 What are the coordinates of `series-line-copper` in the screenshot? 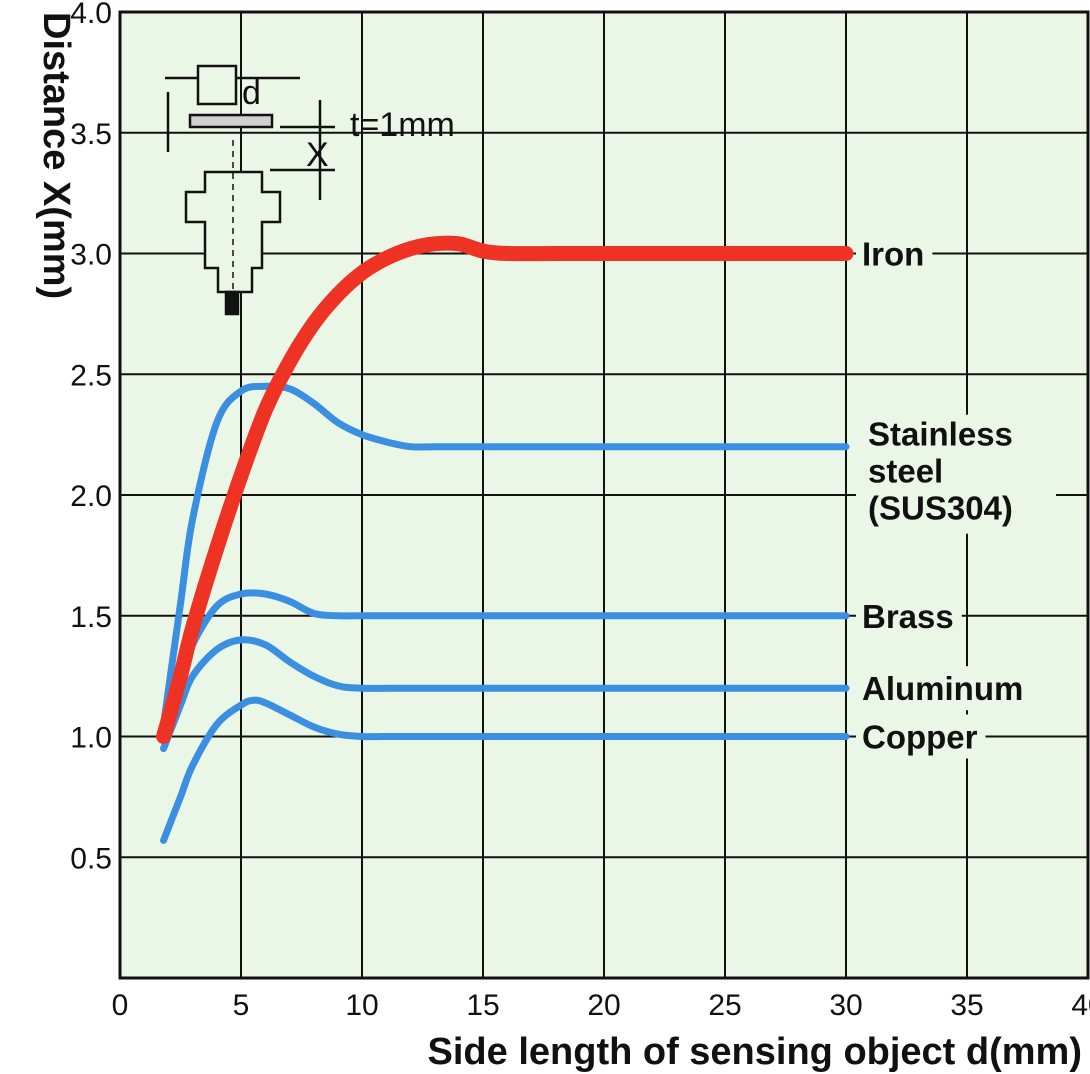 It's located at (505, 770).